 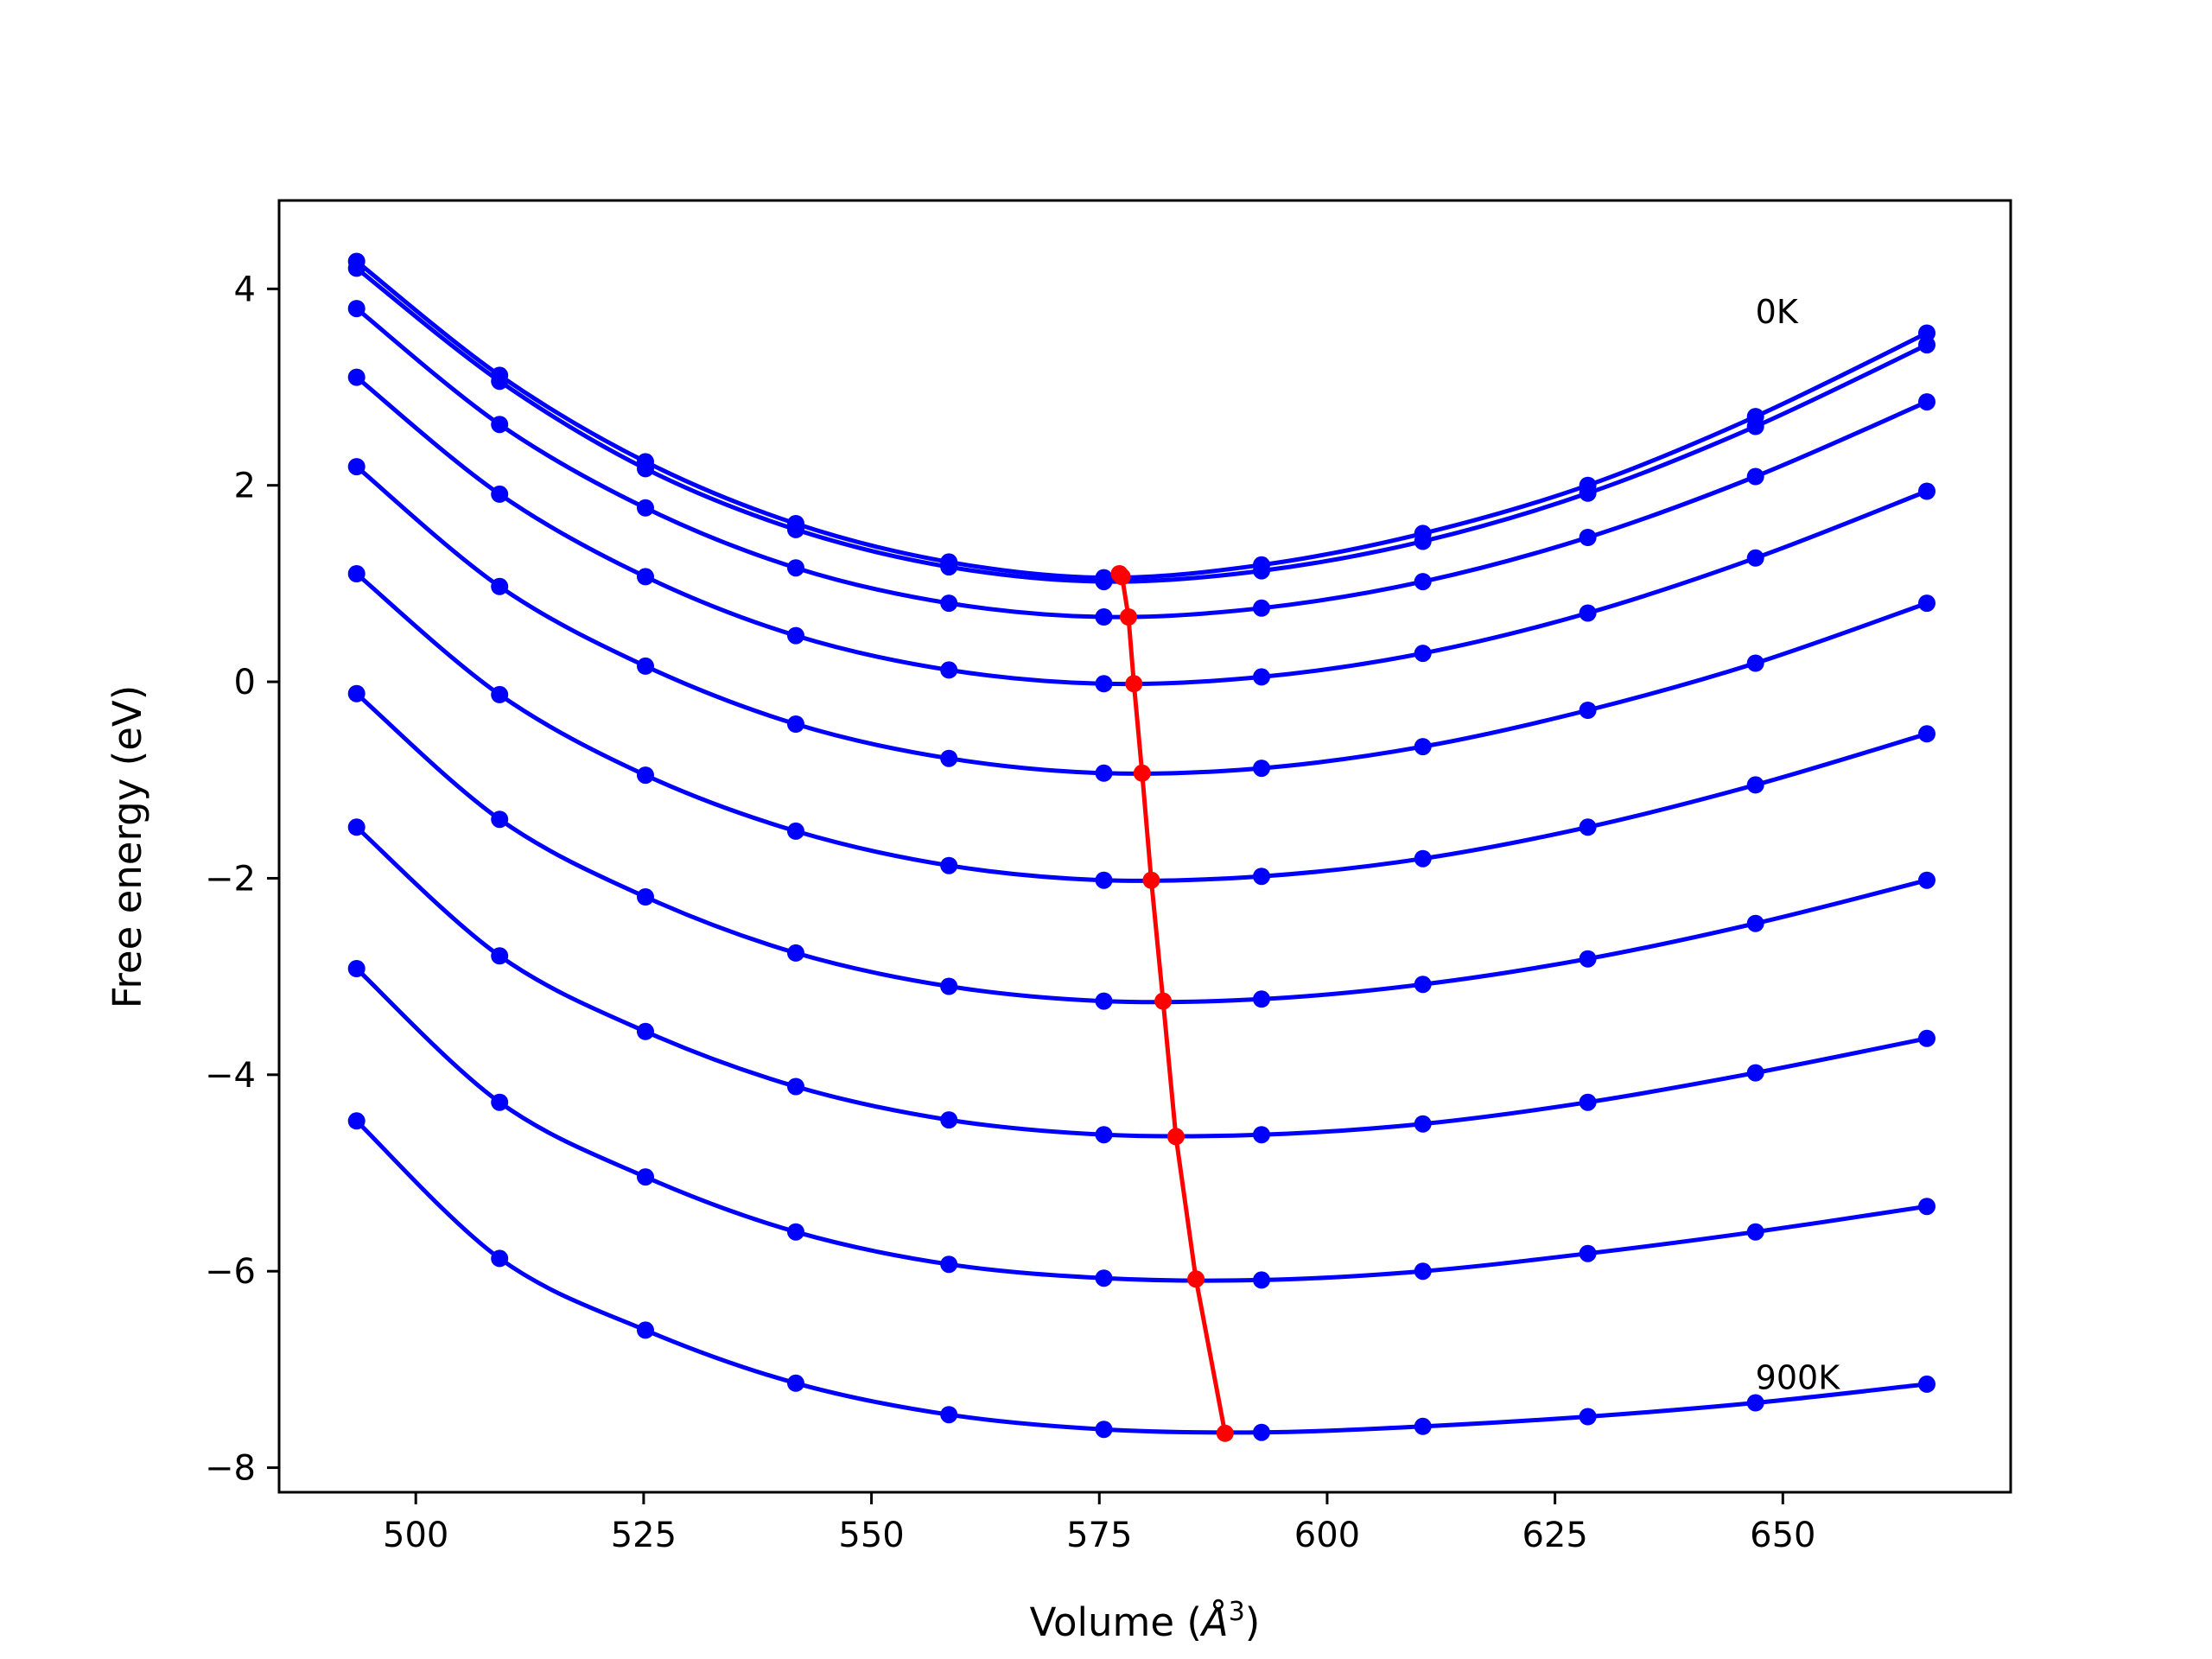 What do you see at coordinates (245, 682) in the screenshot?
I see `y-tick-label-4: 0` at bounding box center [245, 682].